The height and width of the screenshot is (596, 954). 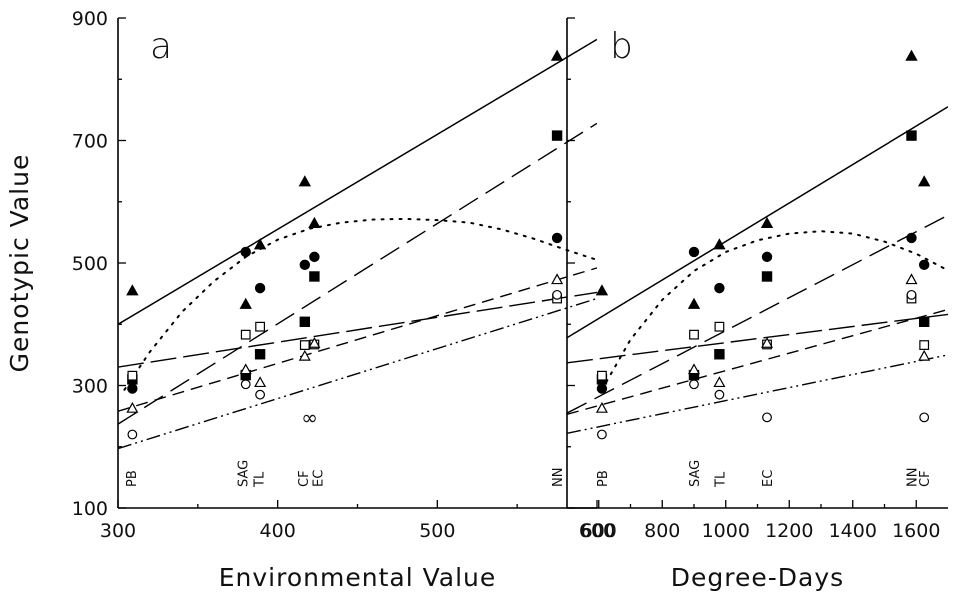 What do you see at coordinates (916, 531) in the screenshot?
I see `x-tick-label: 1600` at bounding box center [916, 531].